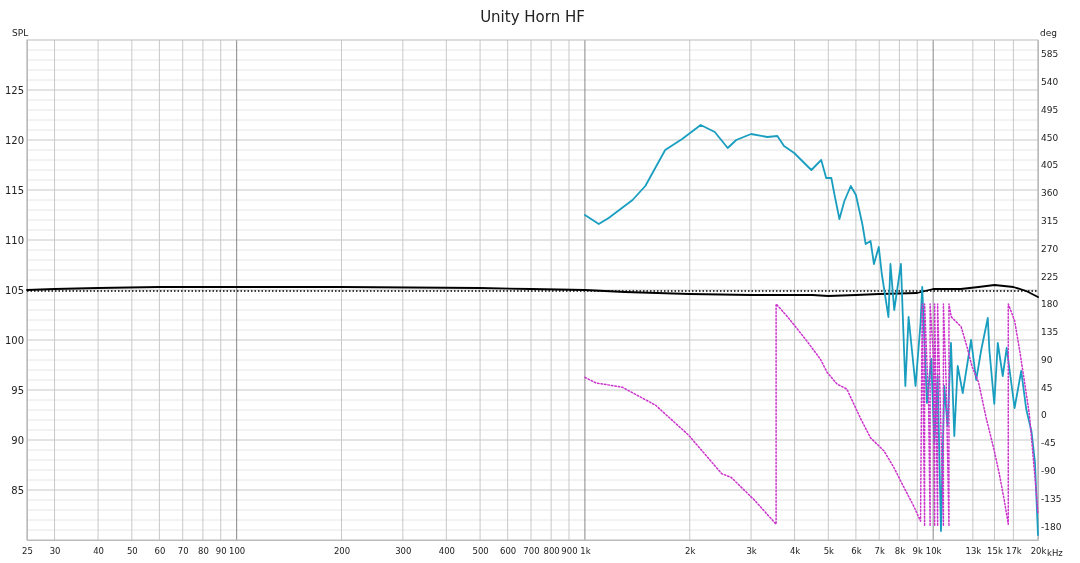  I want to click on y2-tick-label: 135, so click(1050, 332).